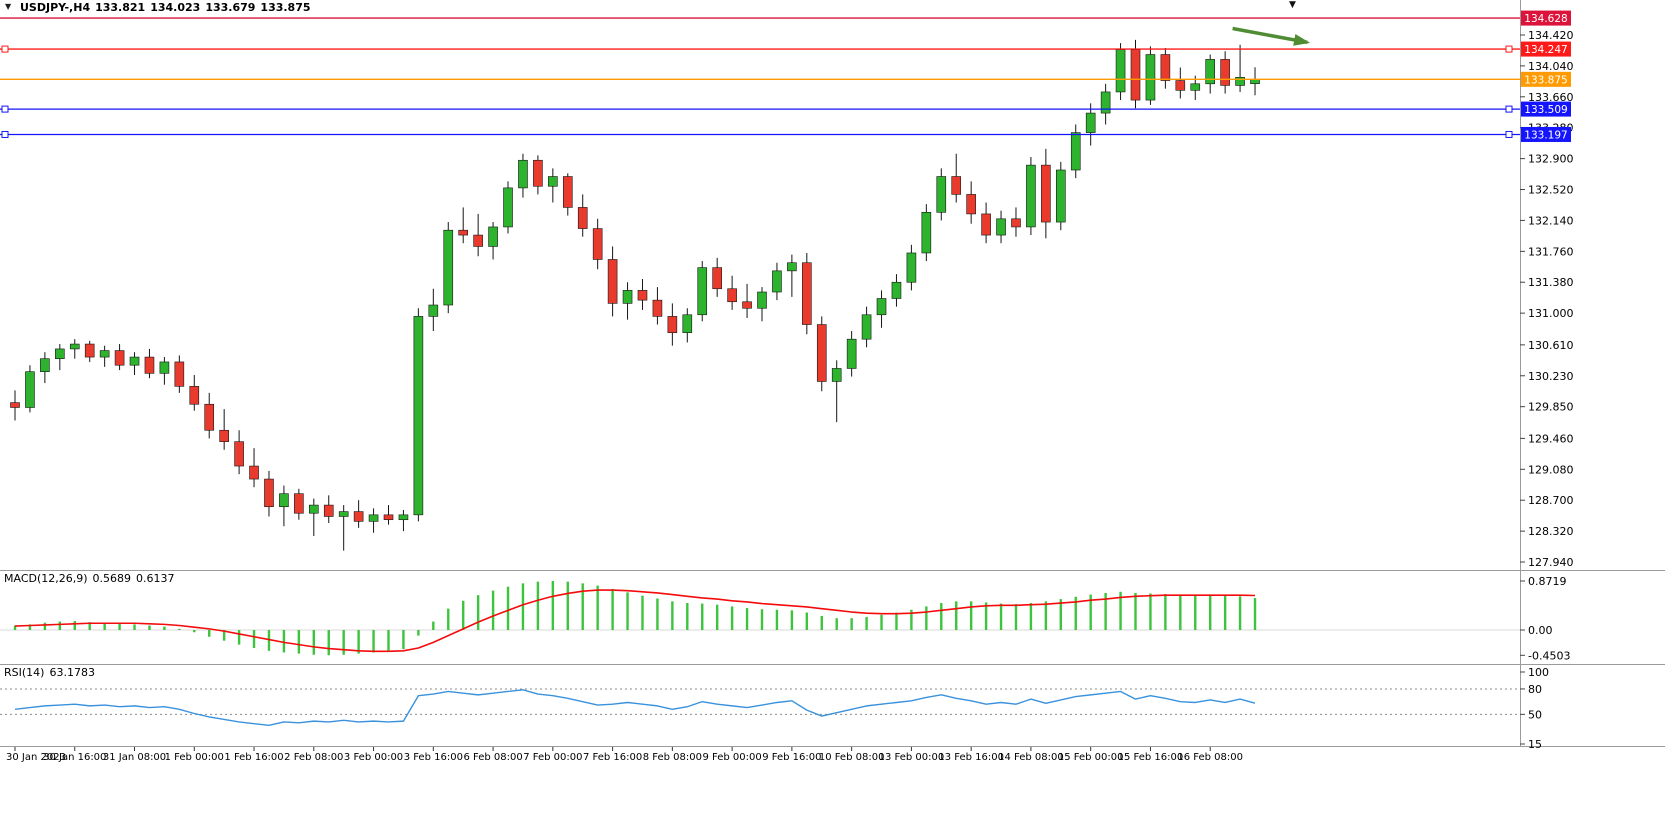 Image resolution: width=1665 pixels, height=817 pixels. I want to click on macd-tick-label: 0.00, so click(1540, 630).